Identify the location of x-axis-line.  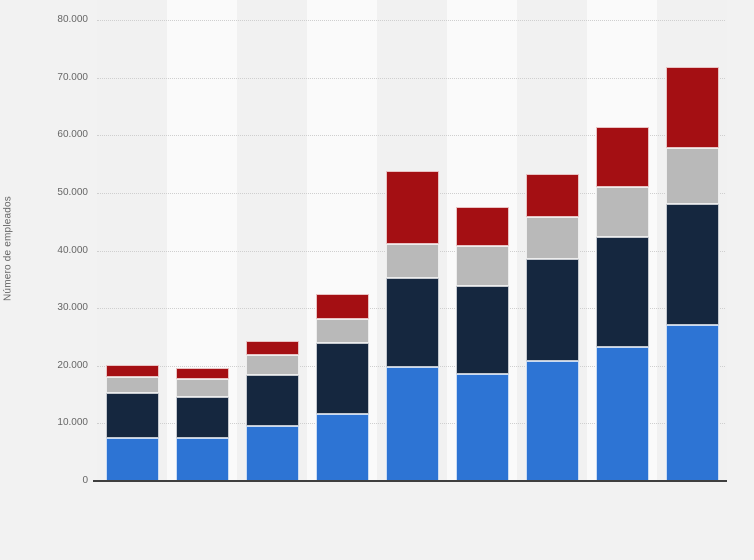
(410, 481).